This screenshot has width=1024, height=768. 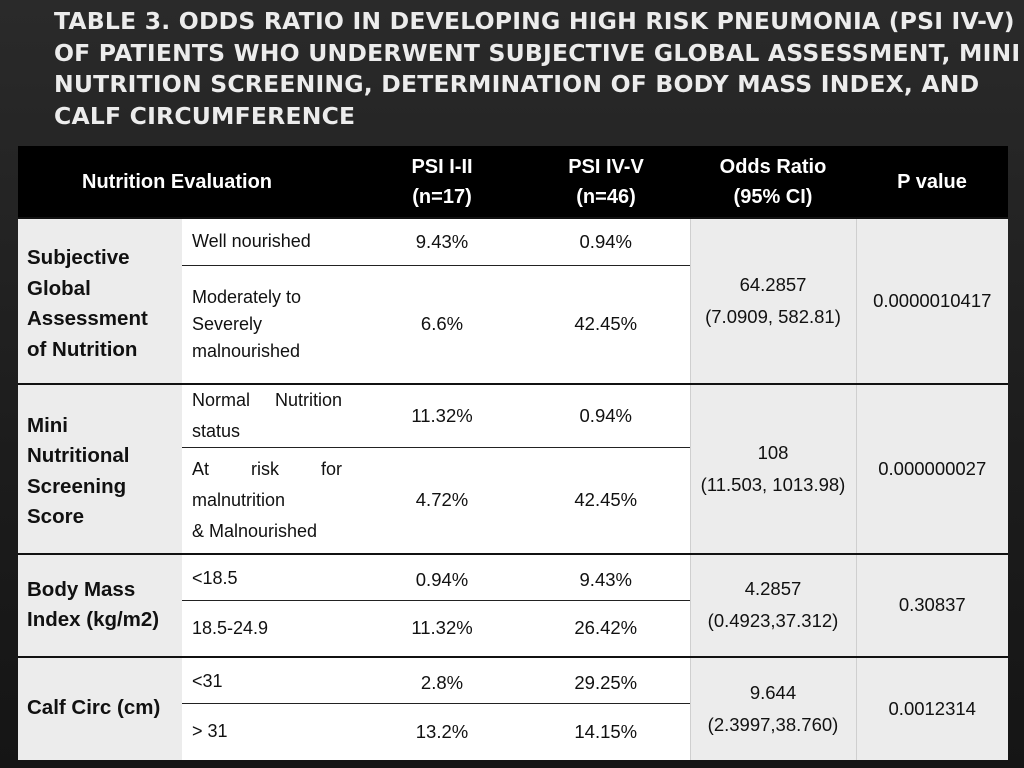 I want to click on row-label-word: risk, so click(x=265, y=468).